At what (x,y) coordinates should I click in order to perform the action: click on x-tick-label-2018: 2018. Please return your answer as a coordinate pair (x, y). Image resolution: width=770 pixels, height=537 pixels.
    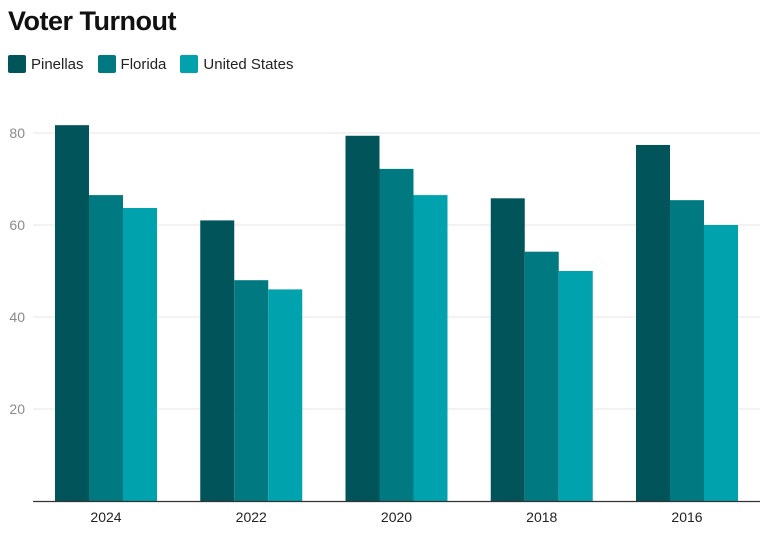
    Looking at the image, I should click on (541, 517).